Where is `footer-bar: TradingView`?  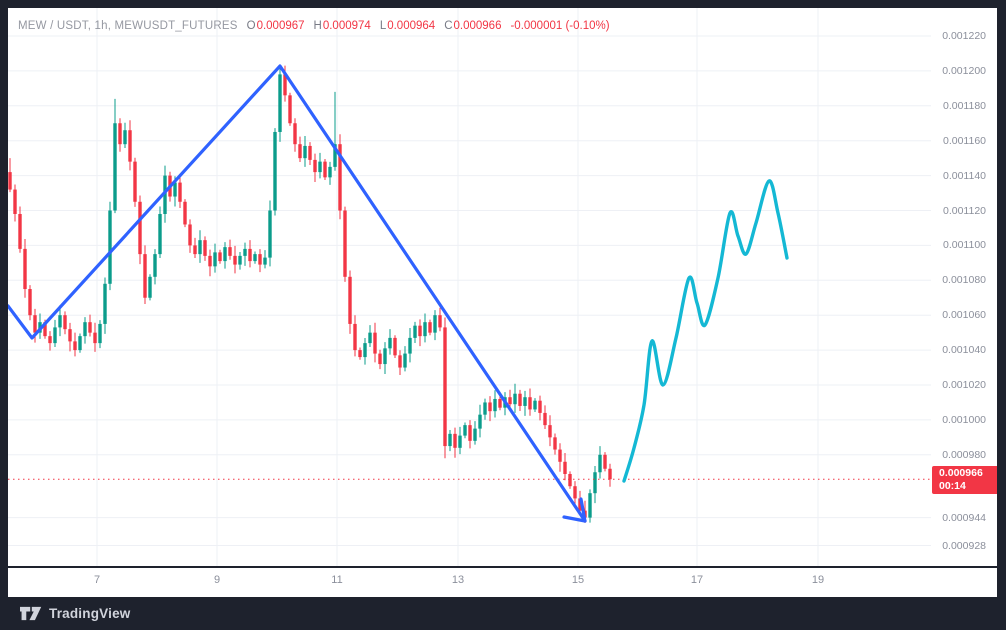 footer-bar: TradingView is located at coordinates (503, 613).